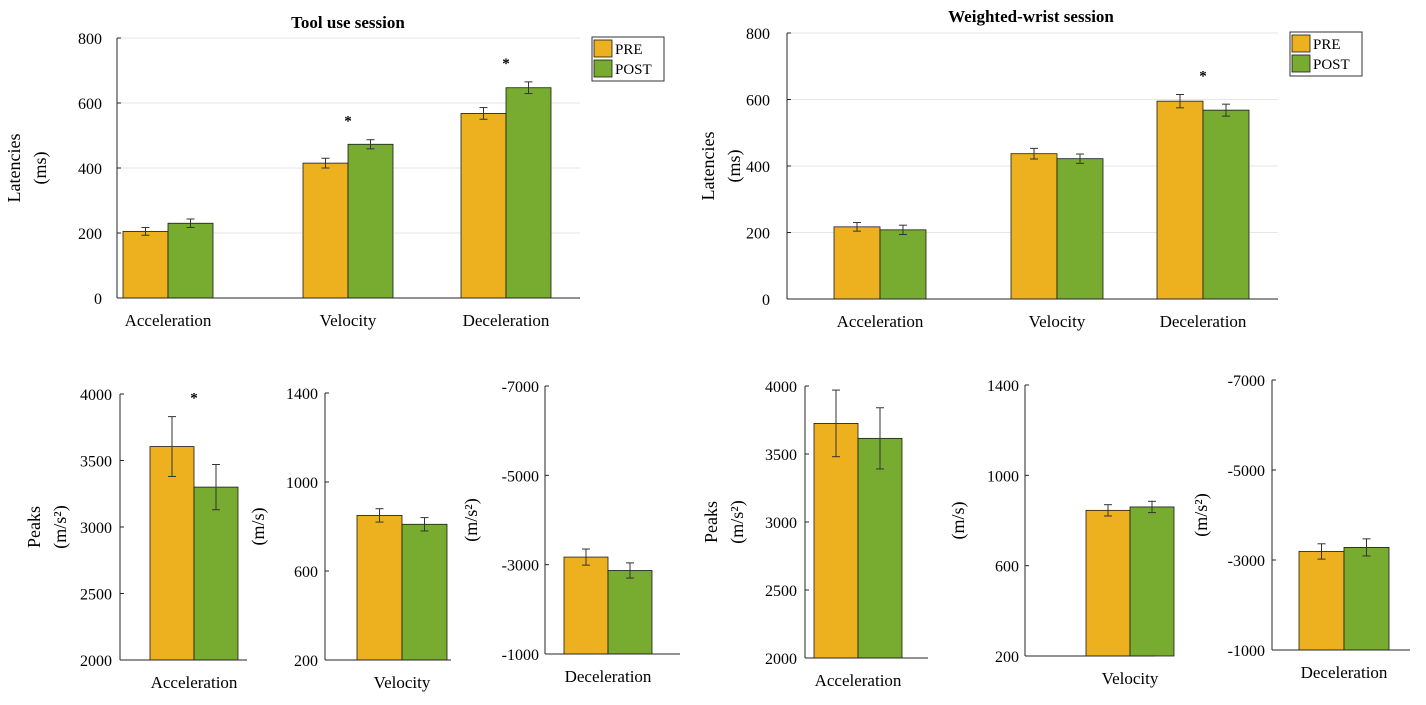  What do you see at coordinates (348, 22) in the screenshot?
I see `chart-title: Tool use session` at bounding box center [348, 22].